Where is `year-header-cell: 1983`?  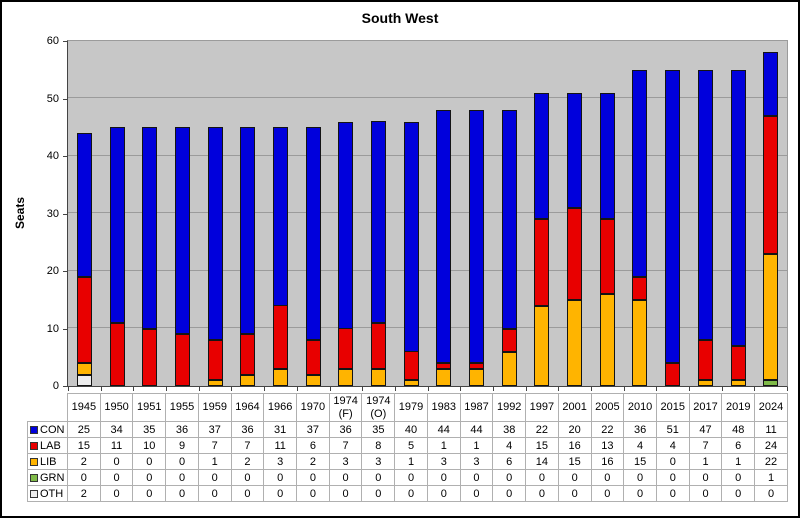 year-header-cell: 1983 is located at coordinates (443, 407).